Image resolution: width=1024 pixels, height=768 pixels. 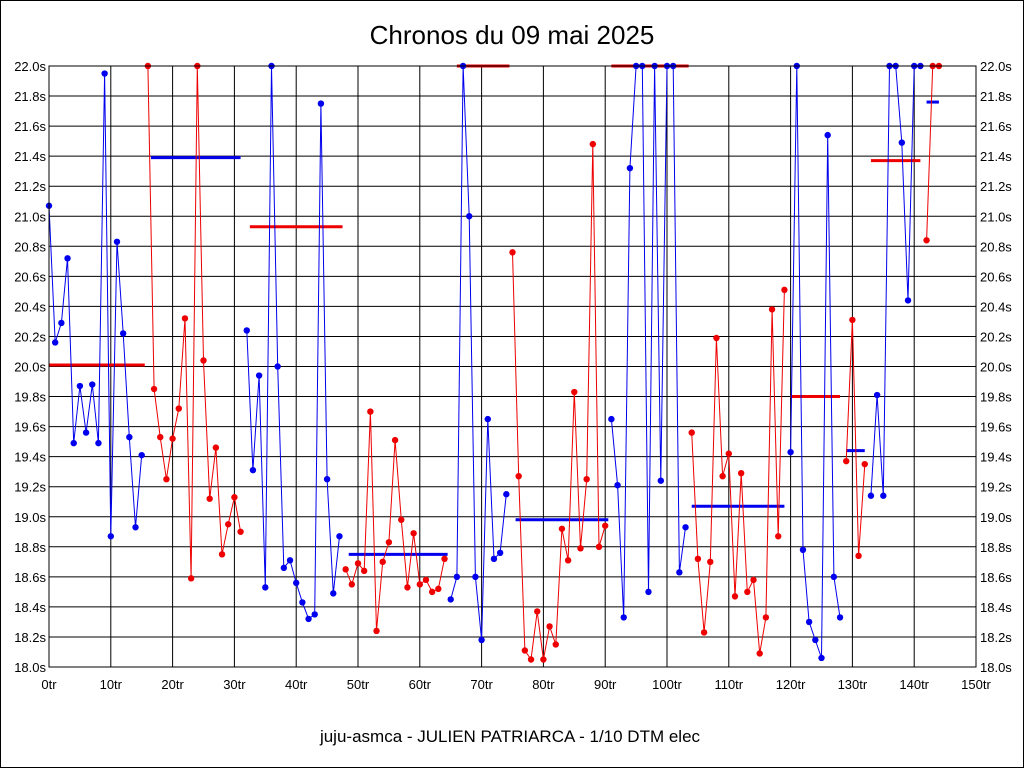 What do you see at coordinates (996, 336) in the screenshot?
I see `y-tick-label-right: 20.2s` at bounding box center [996, 336].